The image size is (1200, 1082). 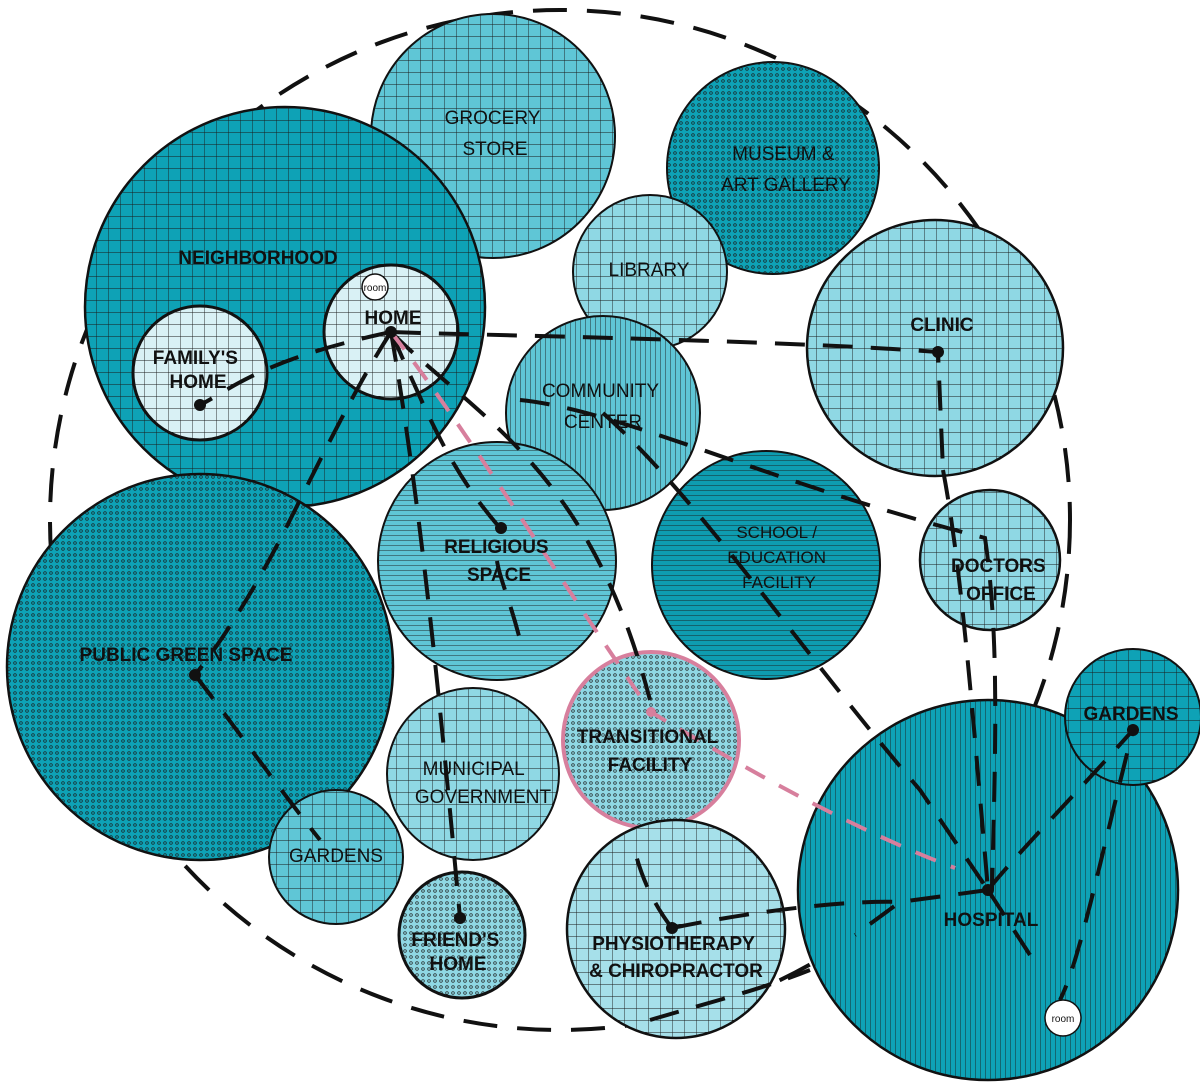 What do you see at coordinates (650, 751) in the screenshot?
I see `svg-text: TRANSITIONAL FACILITY` at bounding box center [650, 751].